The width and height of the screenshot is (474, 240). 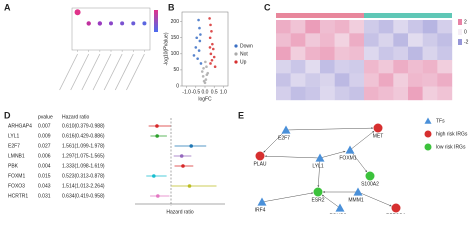 What do you see at coordinates (260, 210) in the screenshot?
I see `node-label: IRF4` at bounding box center [260, 210].